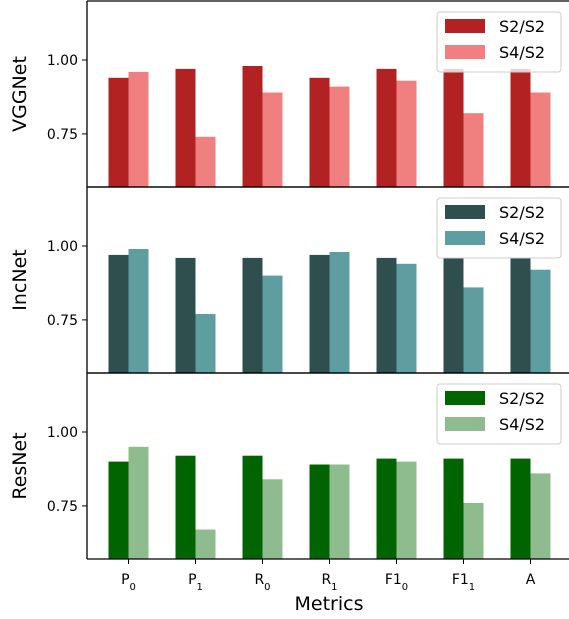 This screenshot has height=619, width=569. What do you see at coordinates (453, 315) in the screenshot?
I see `incnet-bar-s2-s2-f11` at bounding box center [453, 315].